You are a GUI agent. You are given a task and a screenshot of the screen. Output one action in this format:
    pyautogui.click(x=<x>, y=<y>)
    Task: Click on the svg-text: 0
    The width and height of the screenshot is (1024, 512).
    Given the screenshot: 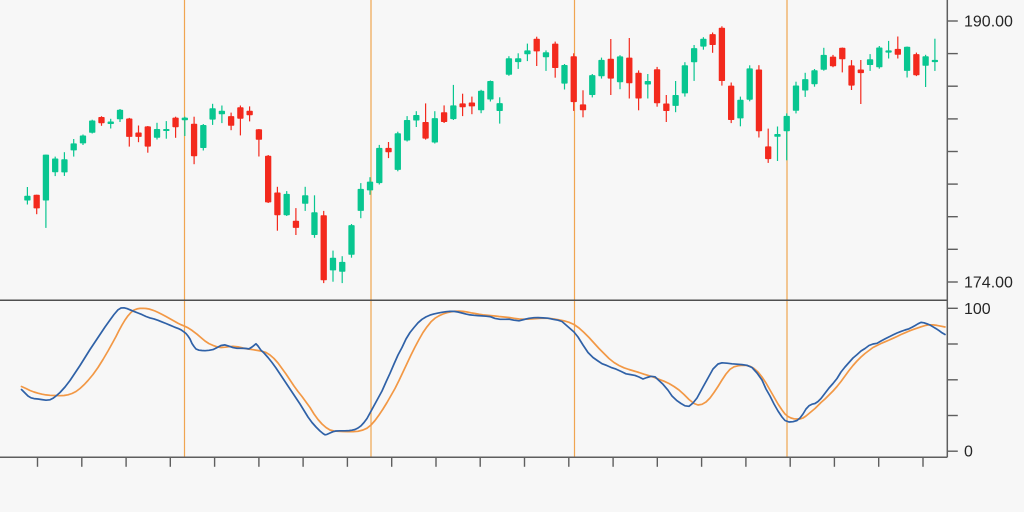 What is the action you would take?
    pyautogui.click(x=968, y=452)
    